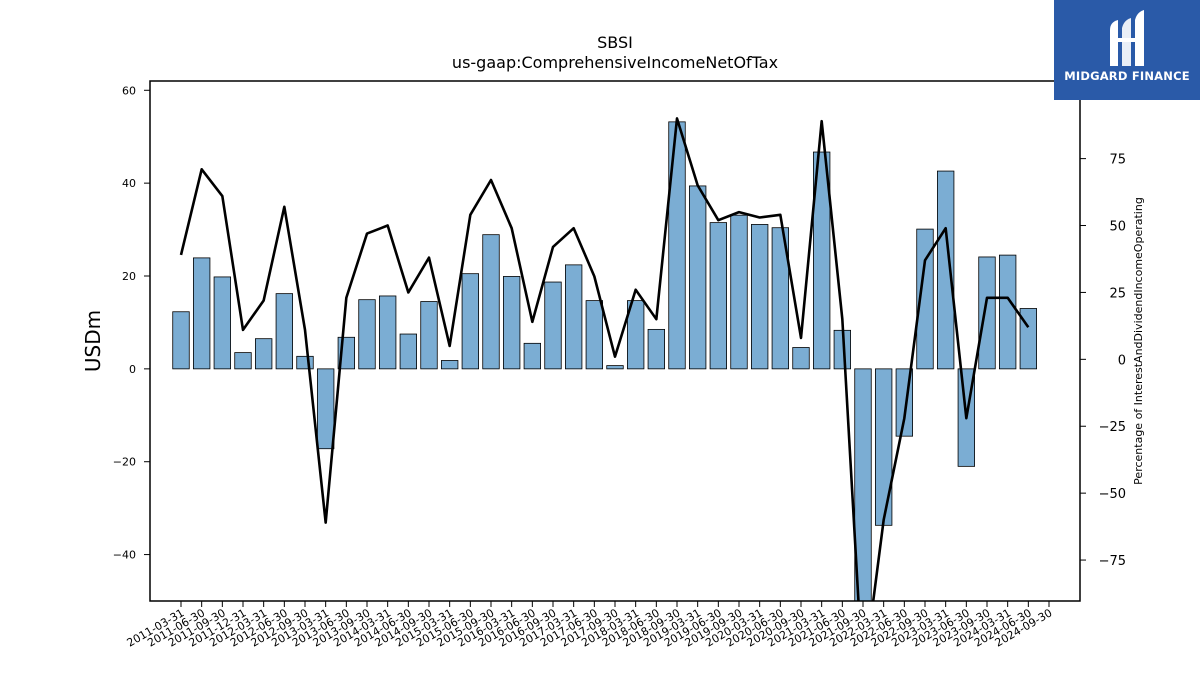 The height and width of the screenshot is (675, 1200). What do you see at coordinates (129, 90) in the screenshot?
I see `y-tick-label: 60` at bounding box center [129, 90].